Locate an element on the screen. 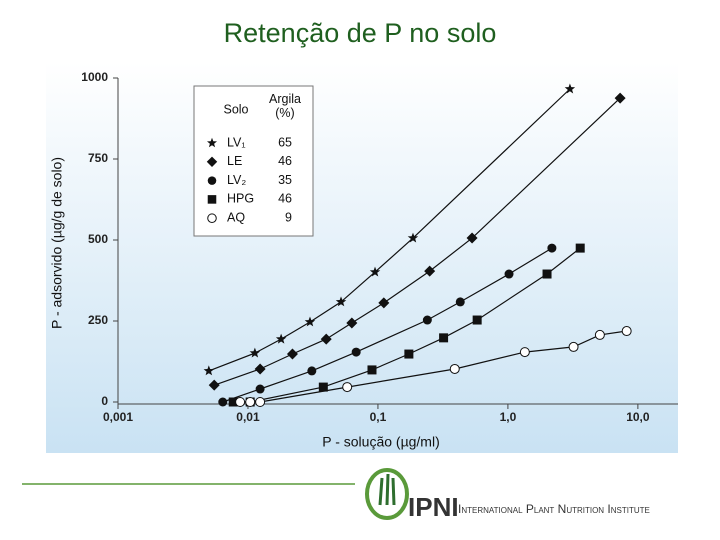  y-tick-label: 250 is located at coordinates (98, 320).